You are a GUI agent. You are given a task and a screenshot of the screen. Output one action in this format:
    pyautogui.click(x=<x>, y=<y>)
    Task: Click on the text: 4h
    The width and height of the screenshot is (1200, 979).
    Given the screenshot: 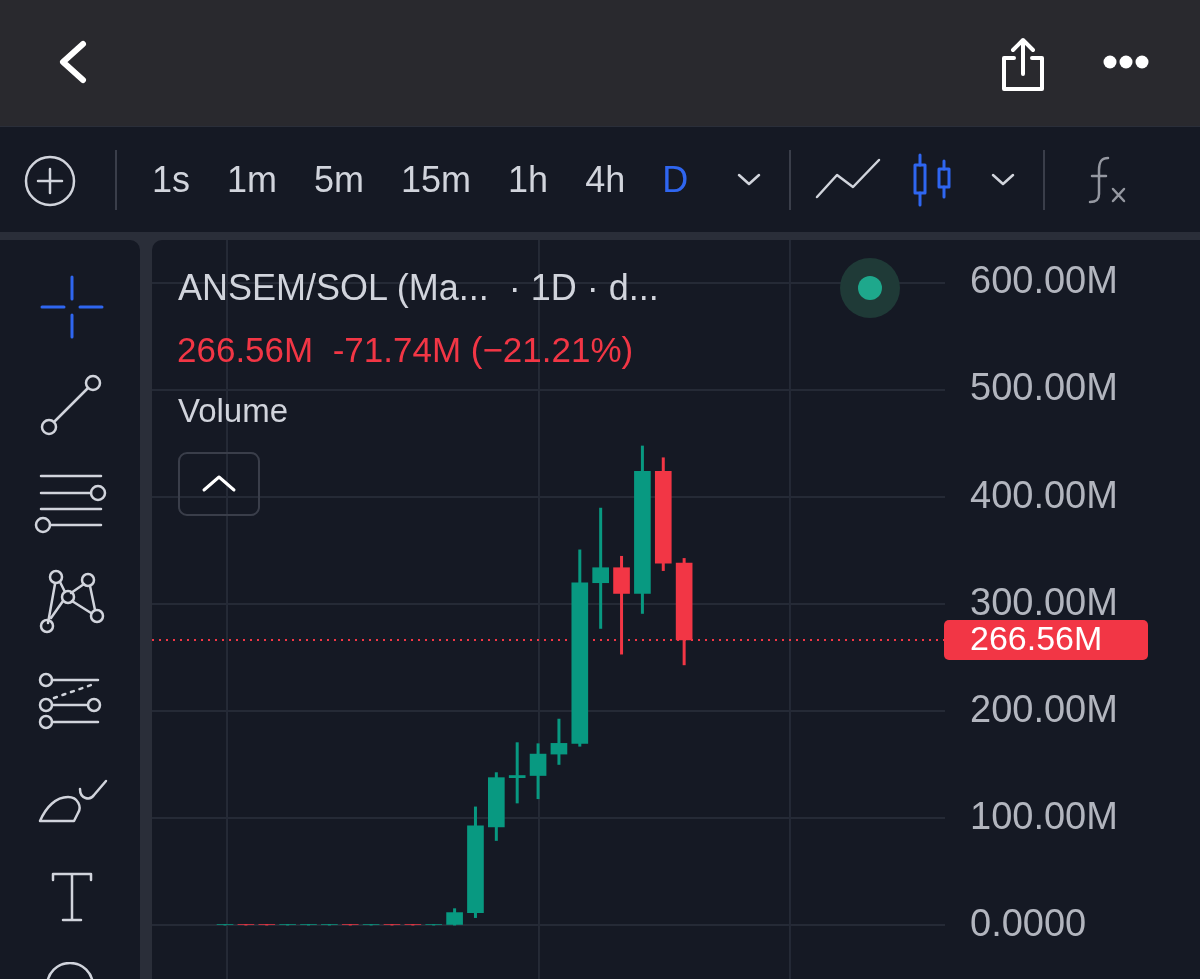 What is the action you would take?
    pyautogui.click(x=605, y=180)
    